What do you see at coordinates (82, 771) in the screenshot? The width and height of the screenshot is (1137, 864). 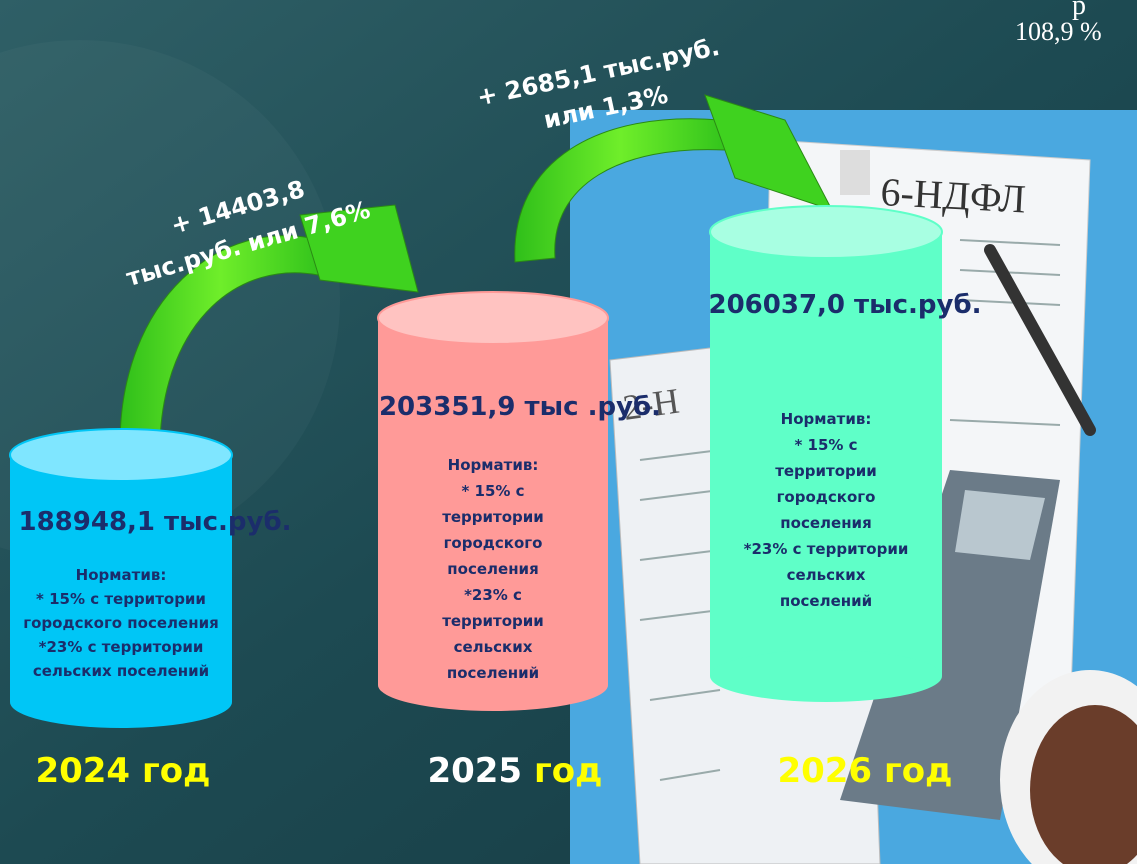 I see `year-number: 2024` at bounding box center [82, 771].